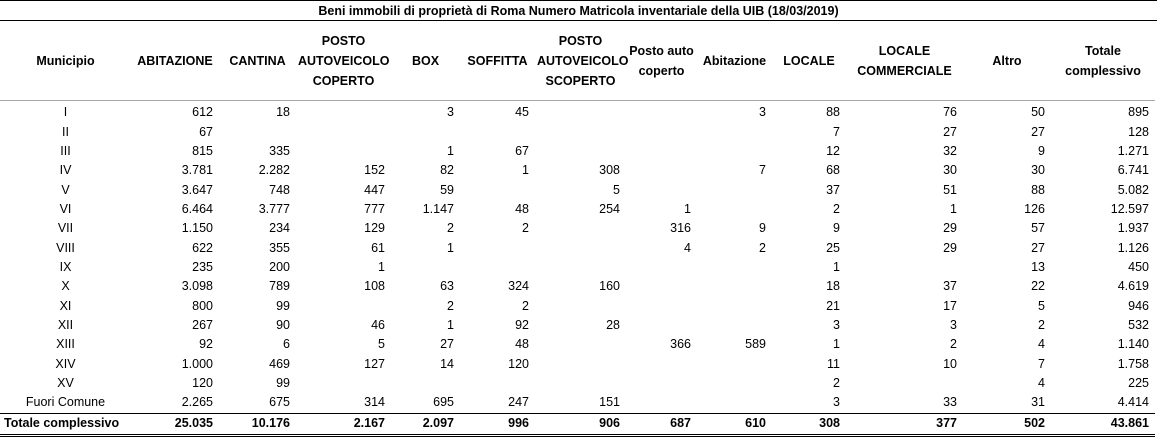 This screenshot has width=1157, height=444. I want to click on table-cell: 254, so click(609, 208).